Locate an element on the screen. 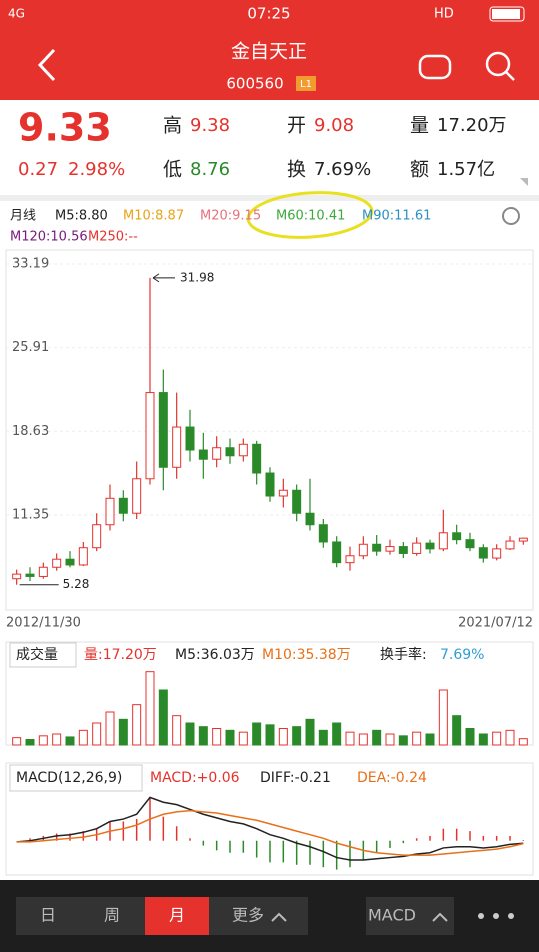 This screenshot has height=952, width=539. x-tick-label: 2012/11/30 is located at coordinates (43, 623).